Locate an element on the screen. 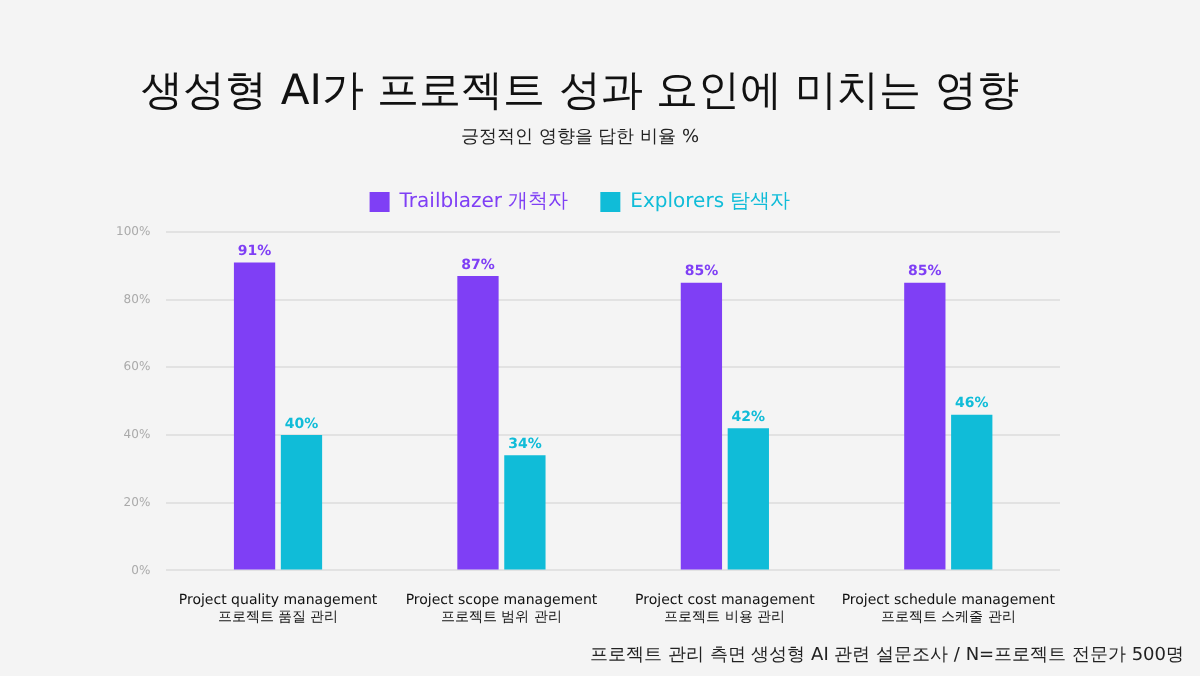 The image size is (1200, 676). text: 프로젝트 관리 측면 생성형 AI 관련 설문조사 / N=프로젝트 전문가 500명 is located at coordinates (887, 656).